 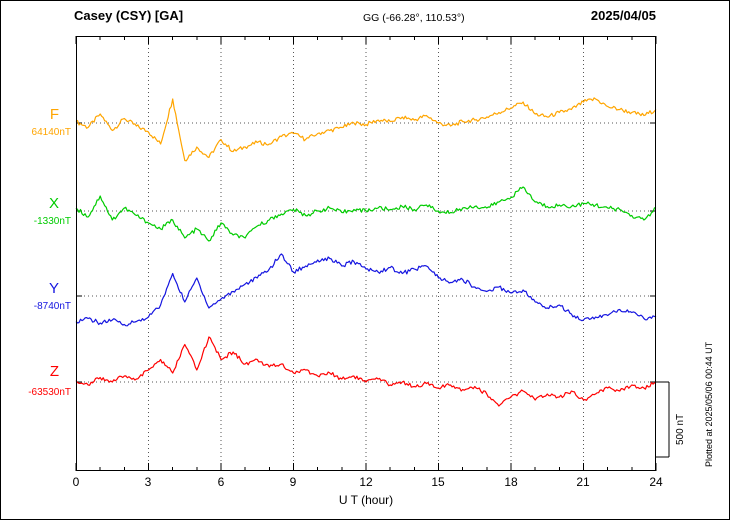 I want to click on geographic-coords: GG (-66.28°, 110.53°), so click(x=414, y=18).